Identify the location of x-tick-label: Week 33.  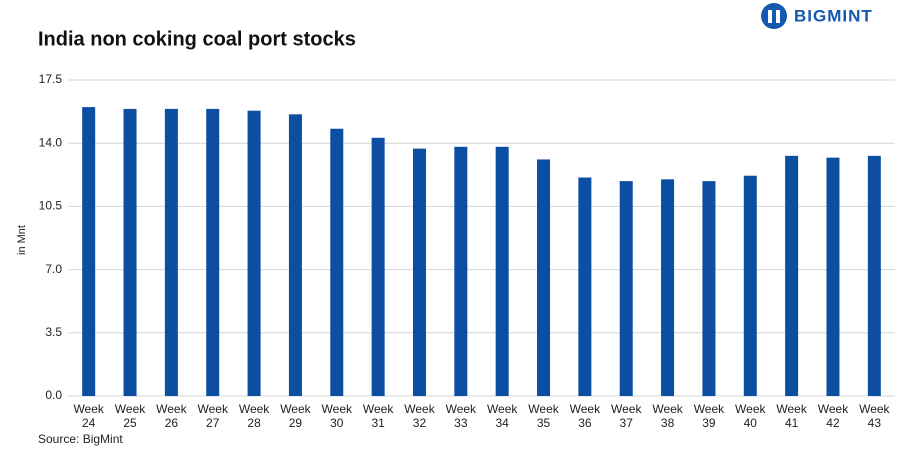
(461, 416).